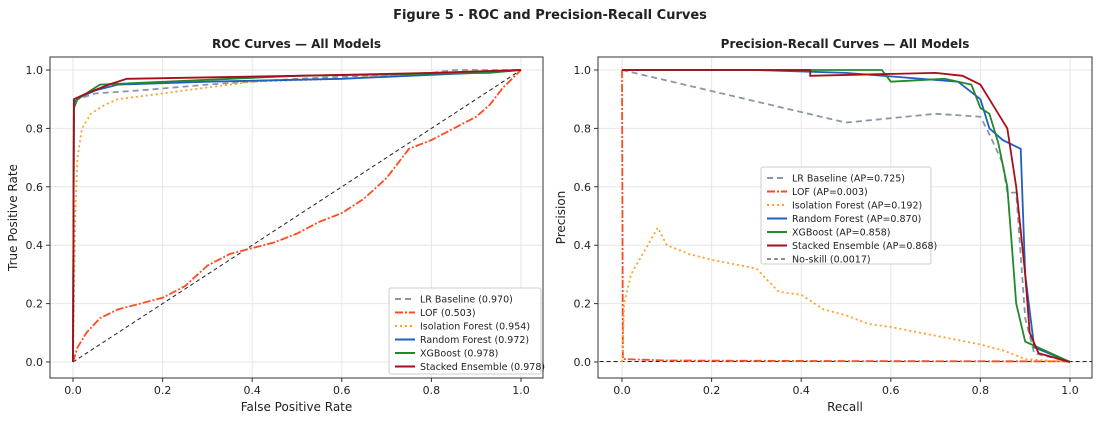 The height and width of the screenshot is (425, 1100). I want to click on chart-title: ROC Curves — All Models, so click(296, 44).